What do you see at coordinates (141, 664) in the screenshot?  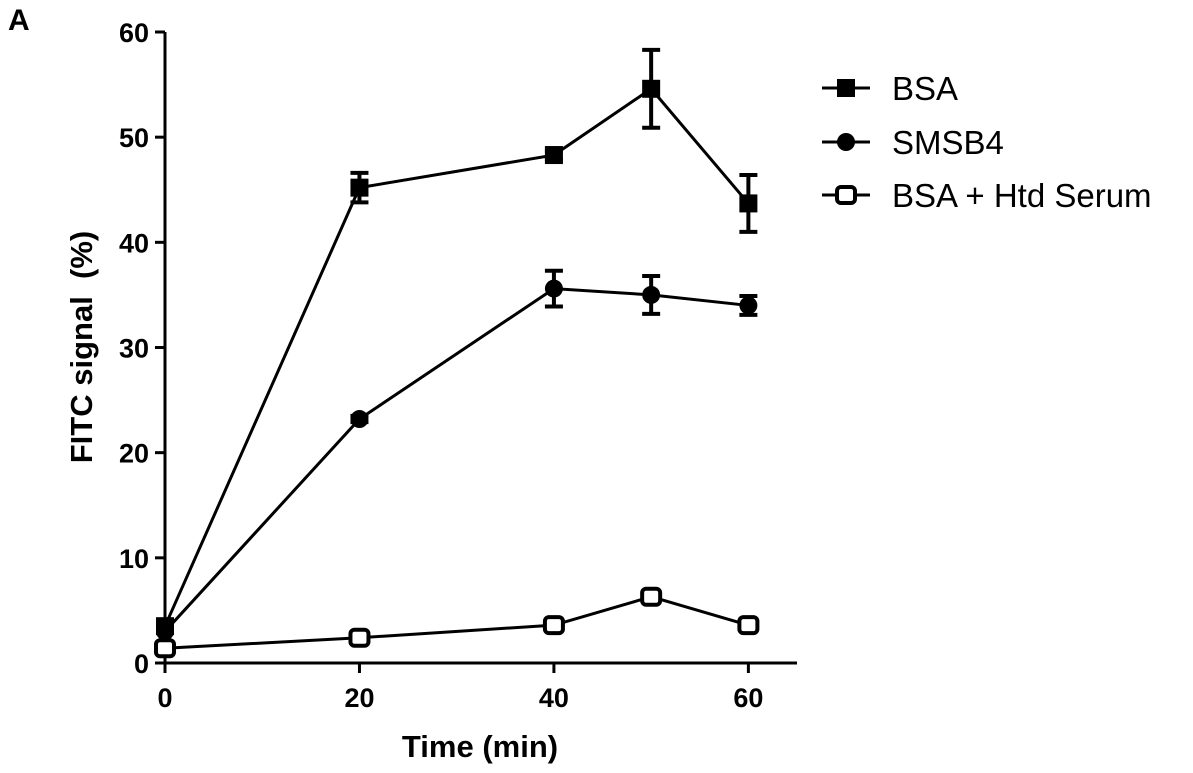 I see `y-tick-label: 0` at bounding box center [141, 664].